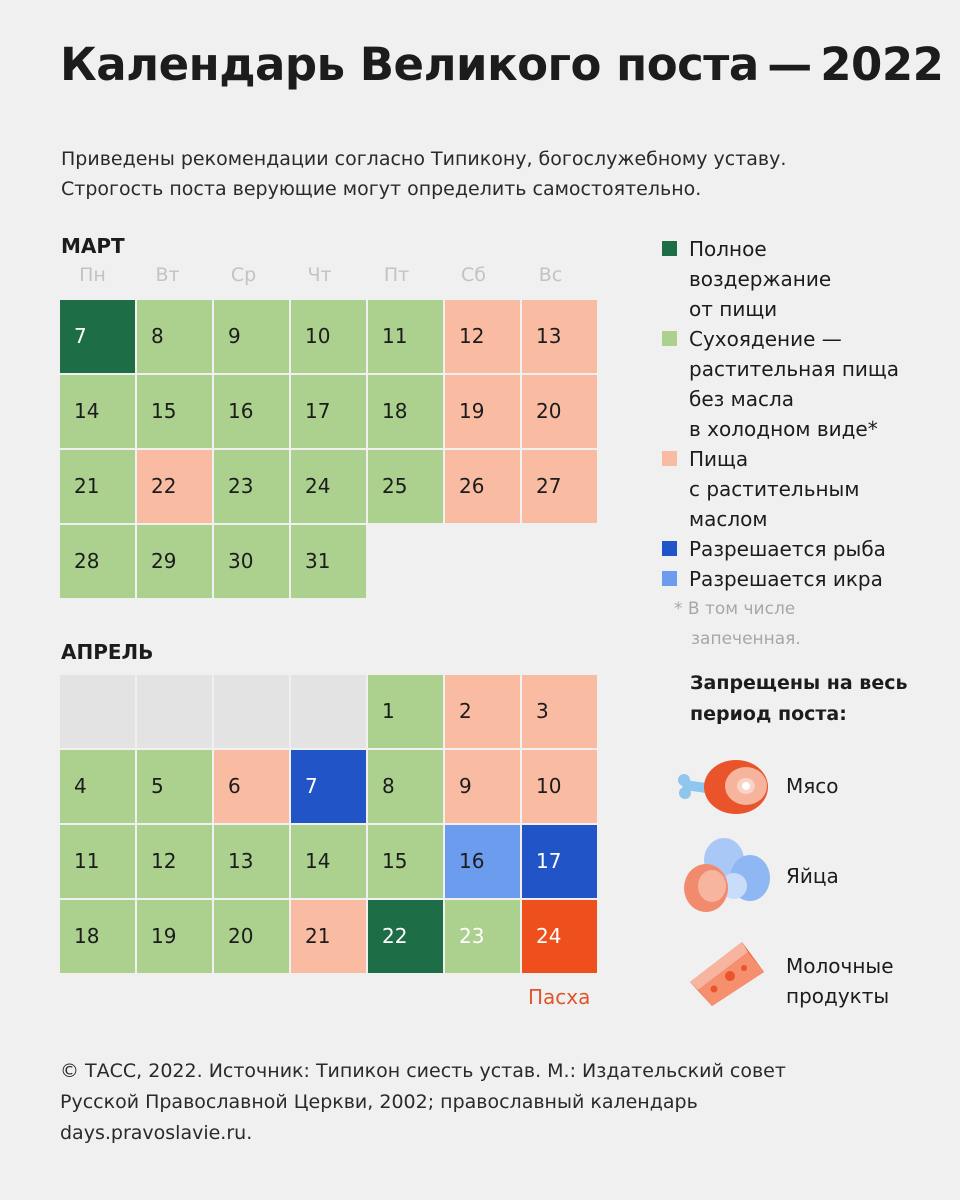 The image size is (960, 1200). I want to click on banned-item-label: Мясо, so click(812, 786).